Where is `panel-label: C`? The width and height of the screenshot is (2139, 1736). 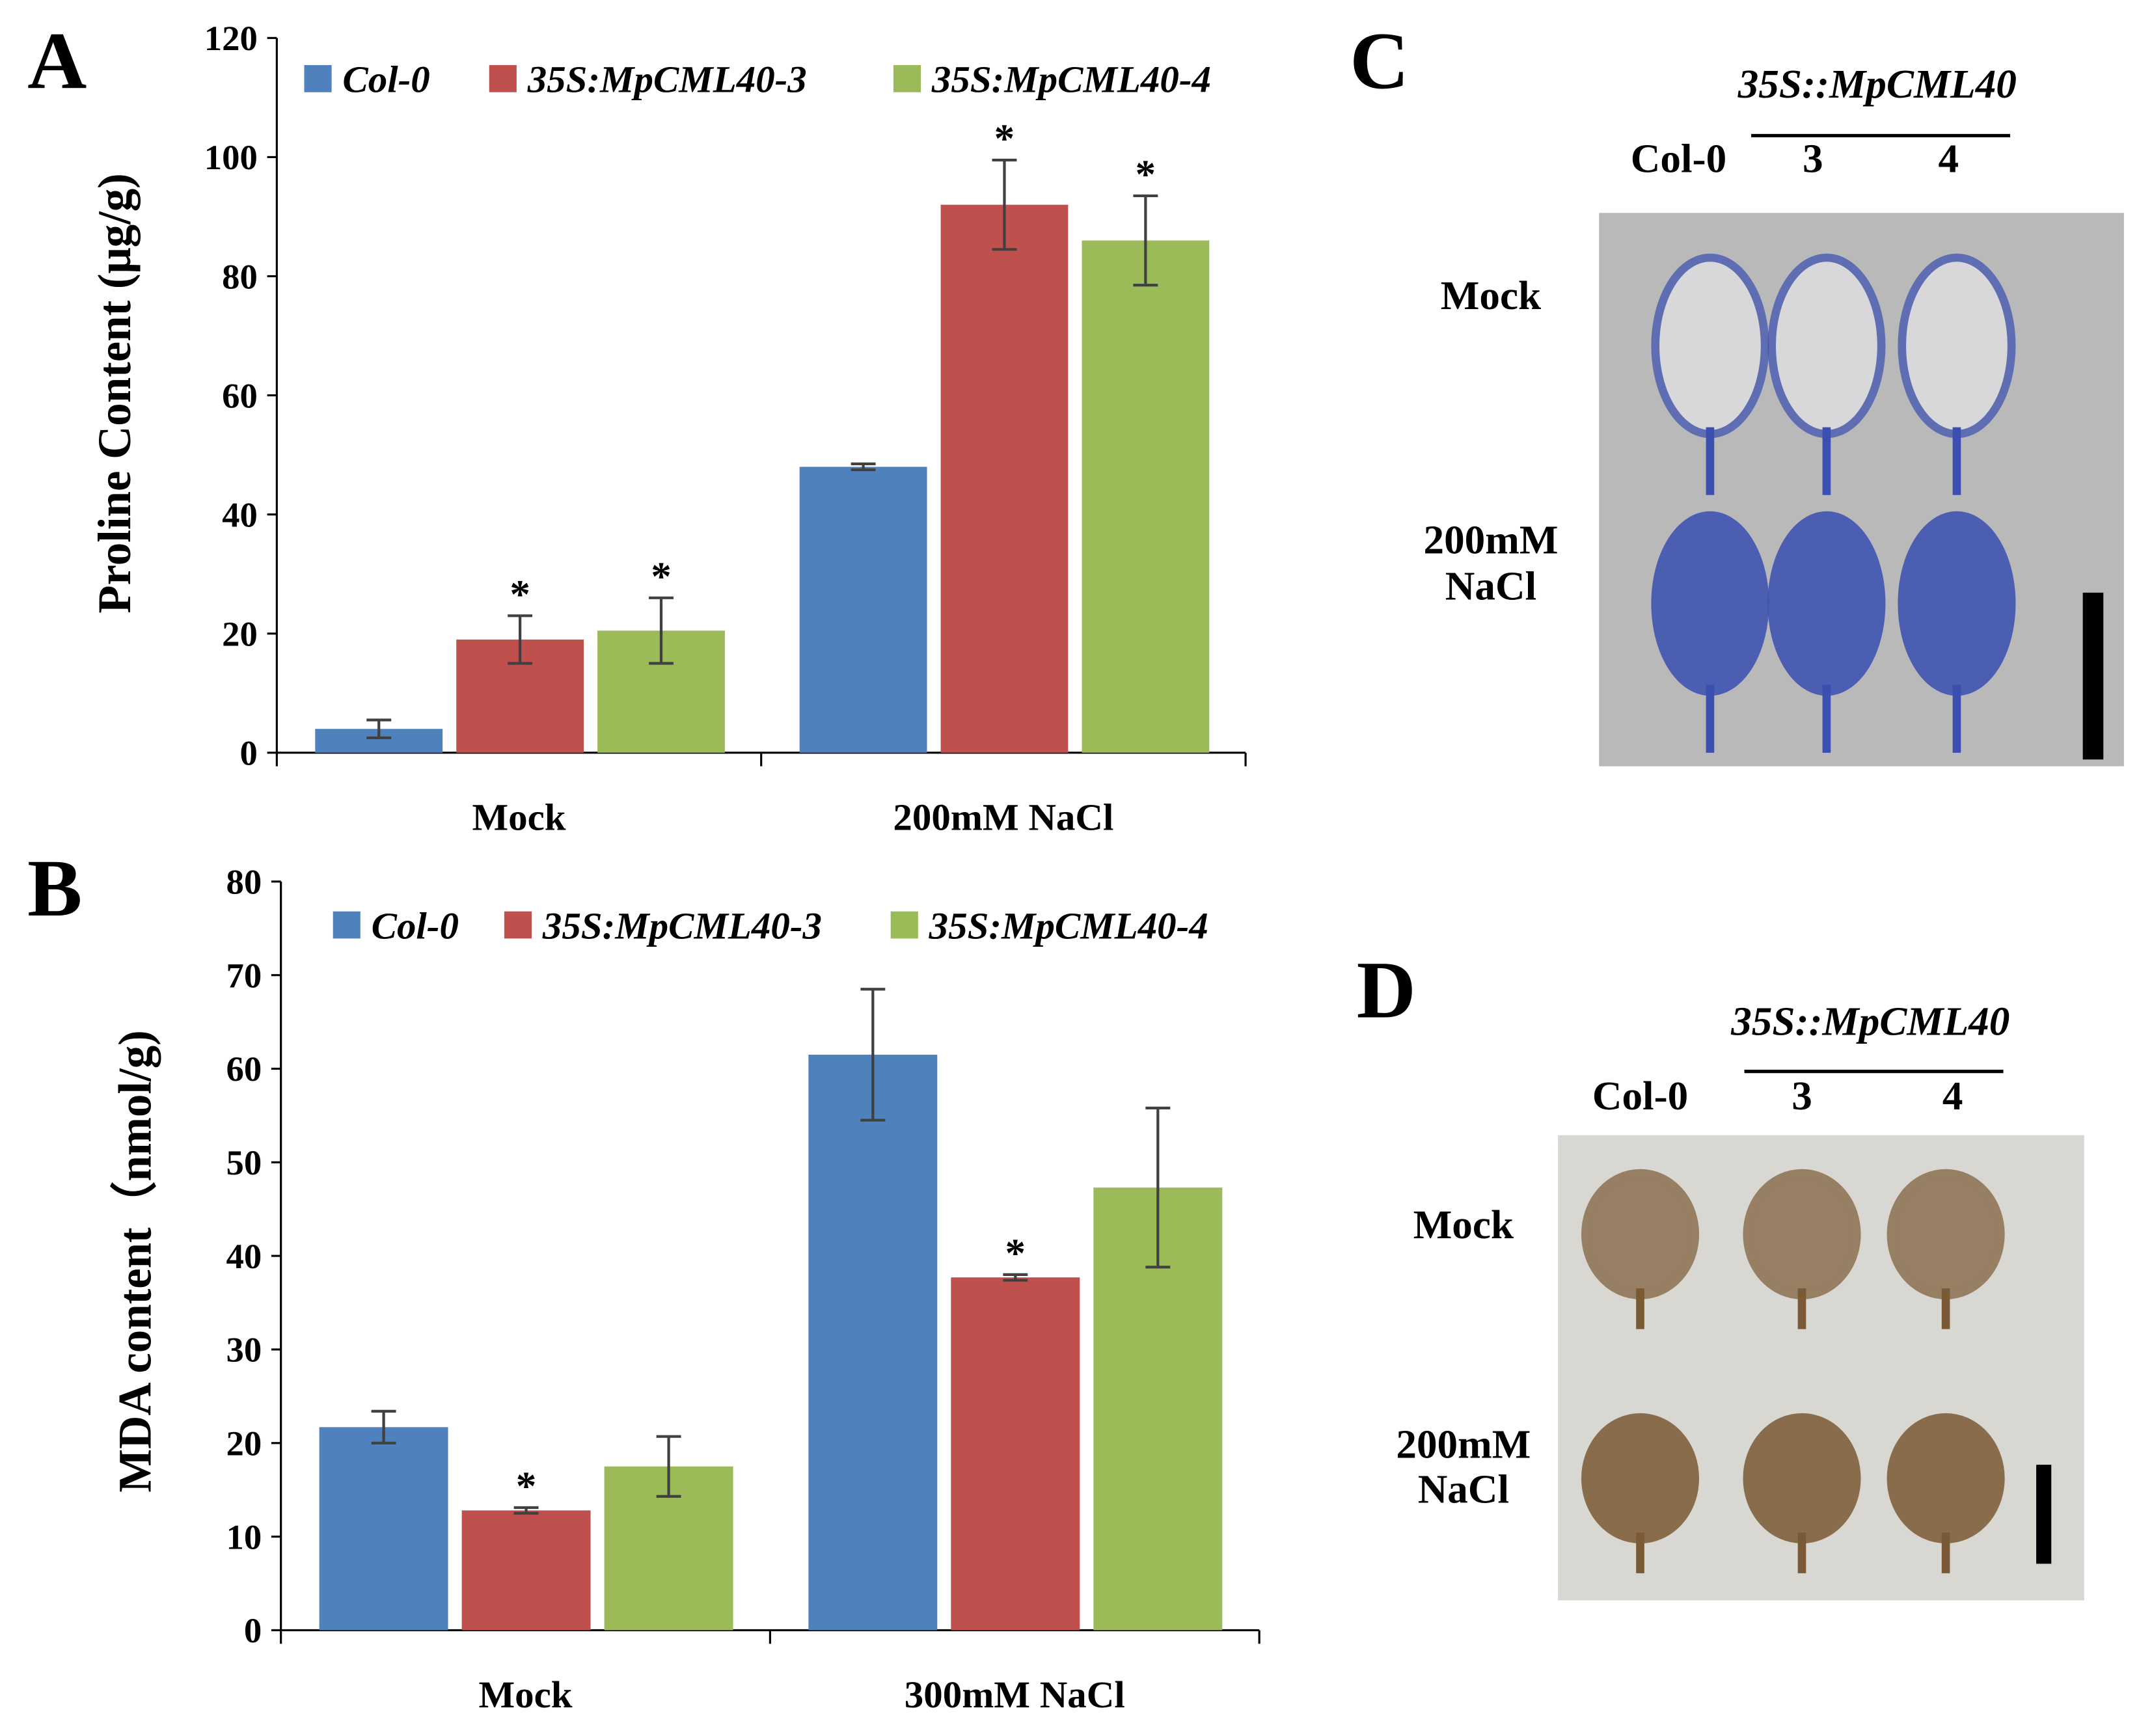
panel-label: C is located at coordinates (1379, 61).